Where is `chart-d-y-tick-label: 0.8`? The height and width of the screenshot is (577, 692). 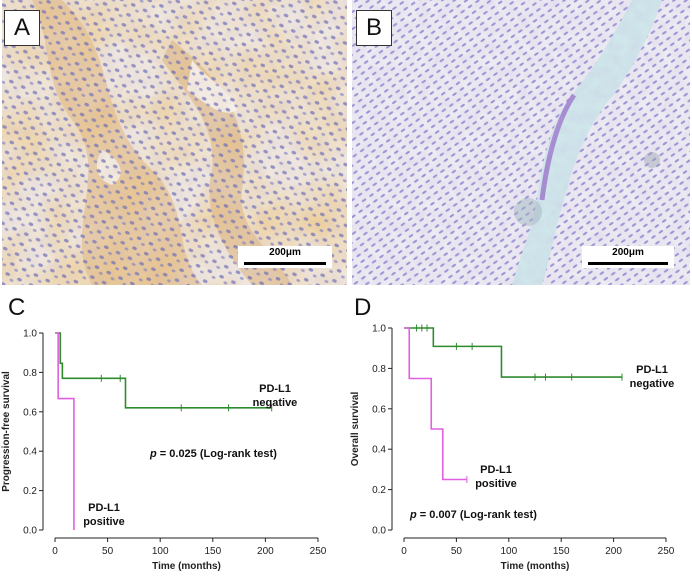
chart-d-y-tick-label: 0.8 is located at coordinates (379, 369).